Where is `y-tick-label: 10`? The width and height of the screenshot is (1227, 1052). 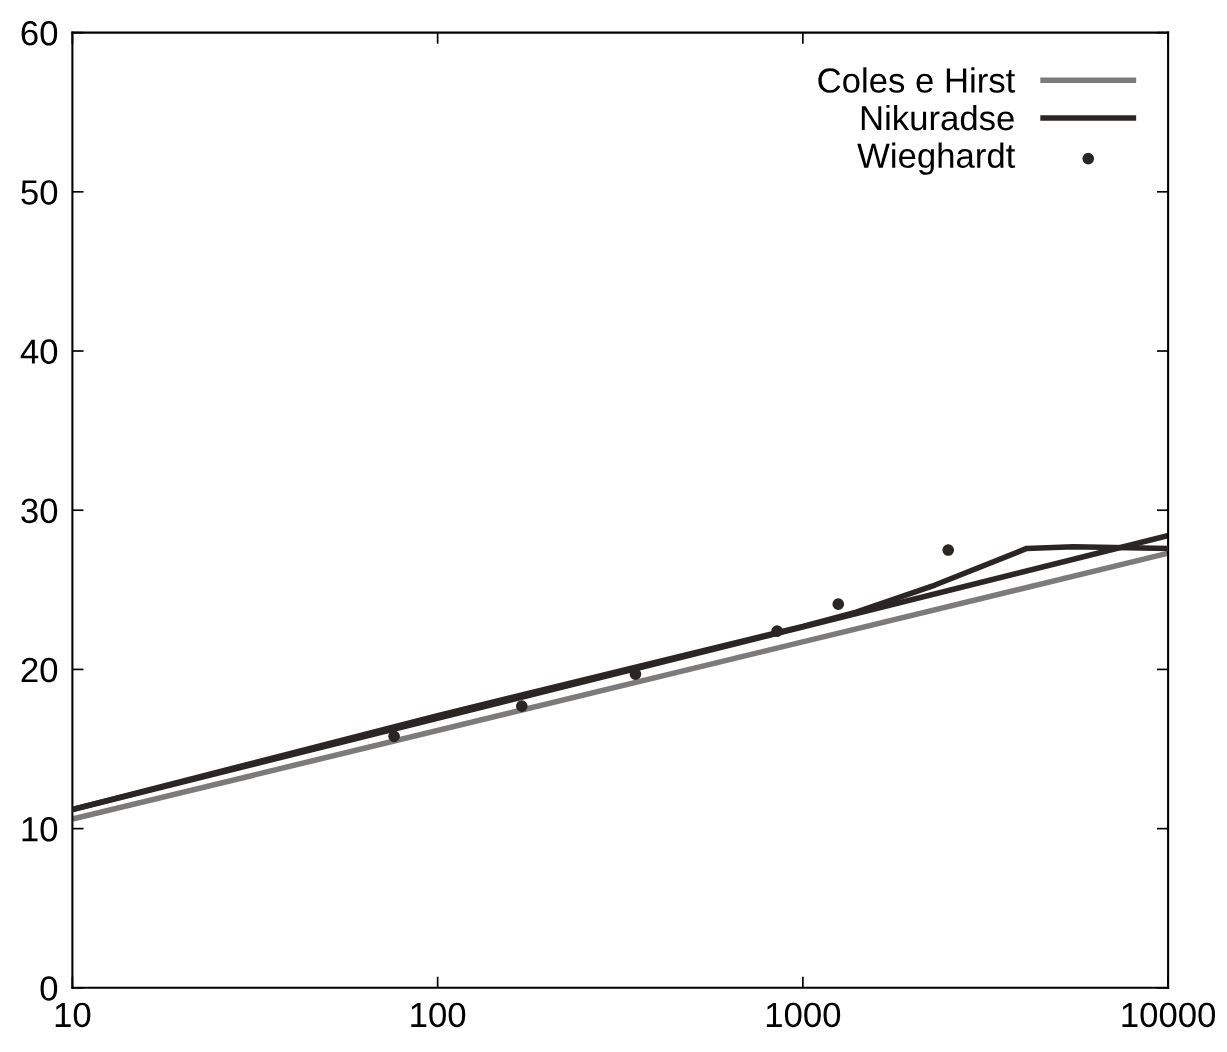
y-tick-label: 10 is located at coordinates (40, 829).